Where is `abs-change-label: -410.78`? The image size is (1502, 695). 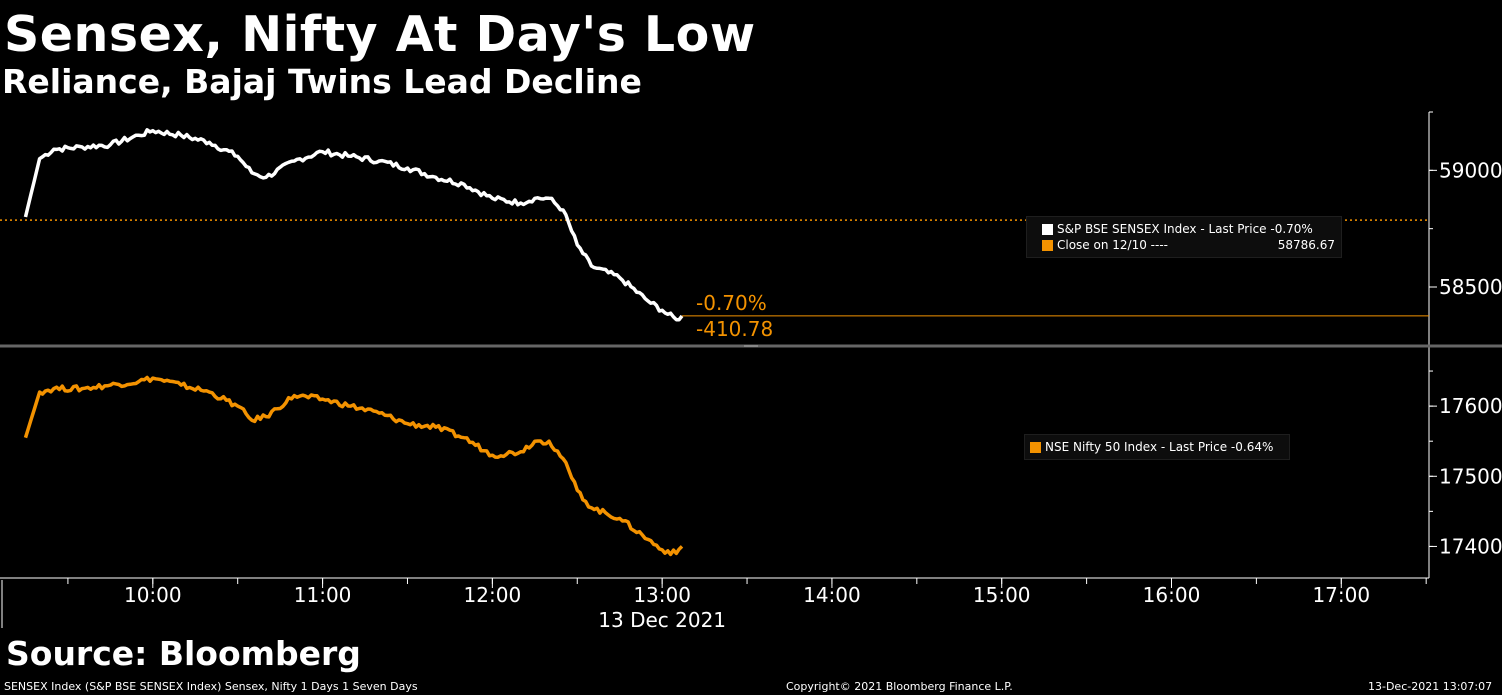 abs-change-label: -410.78 is located at coordinates (734, 329).